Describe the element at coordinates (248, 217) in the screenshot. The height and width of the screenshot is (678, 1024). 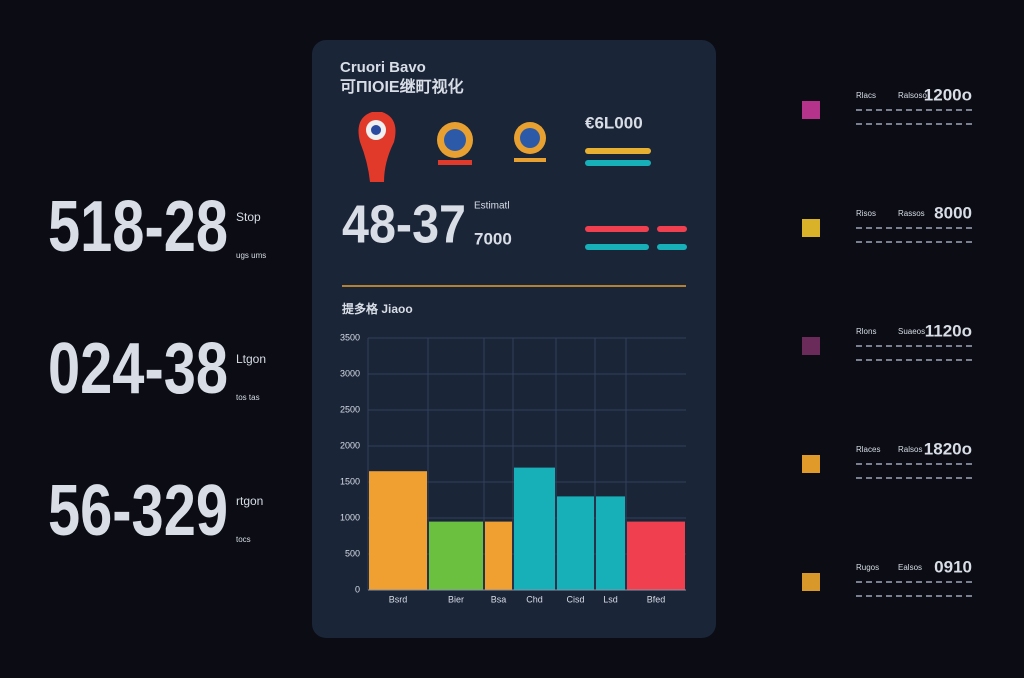
I see `score-label: Stop` at that location.